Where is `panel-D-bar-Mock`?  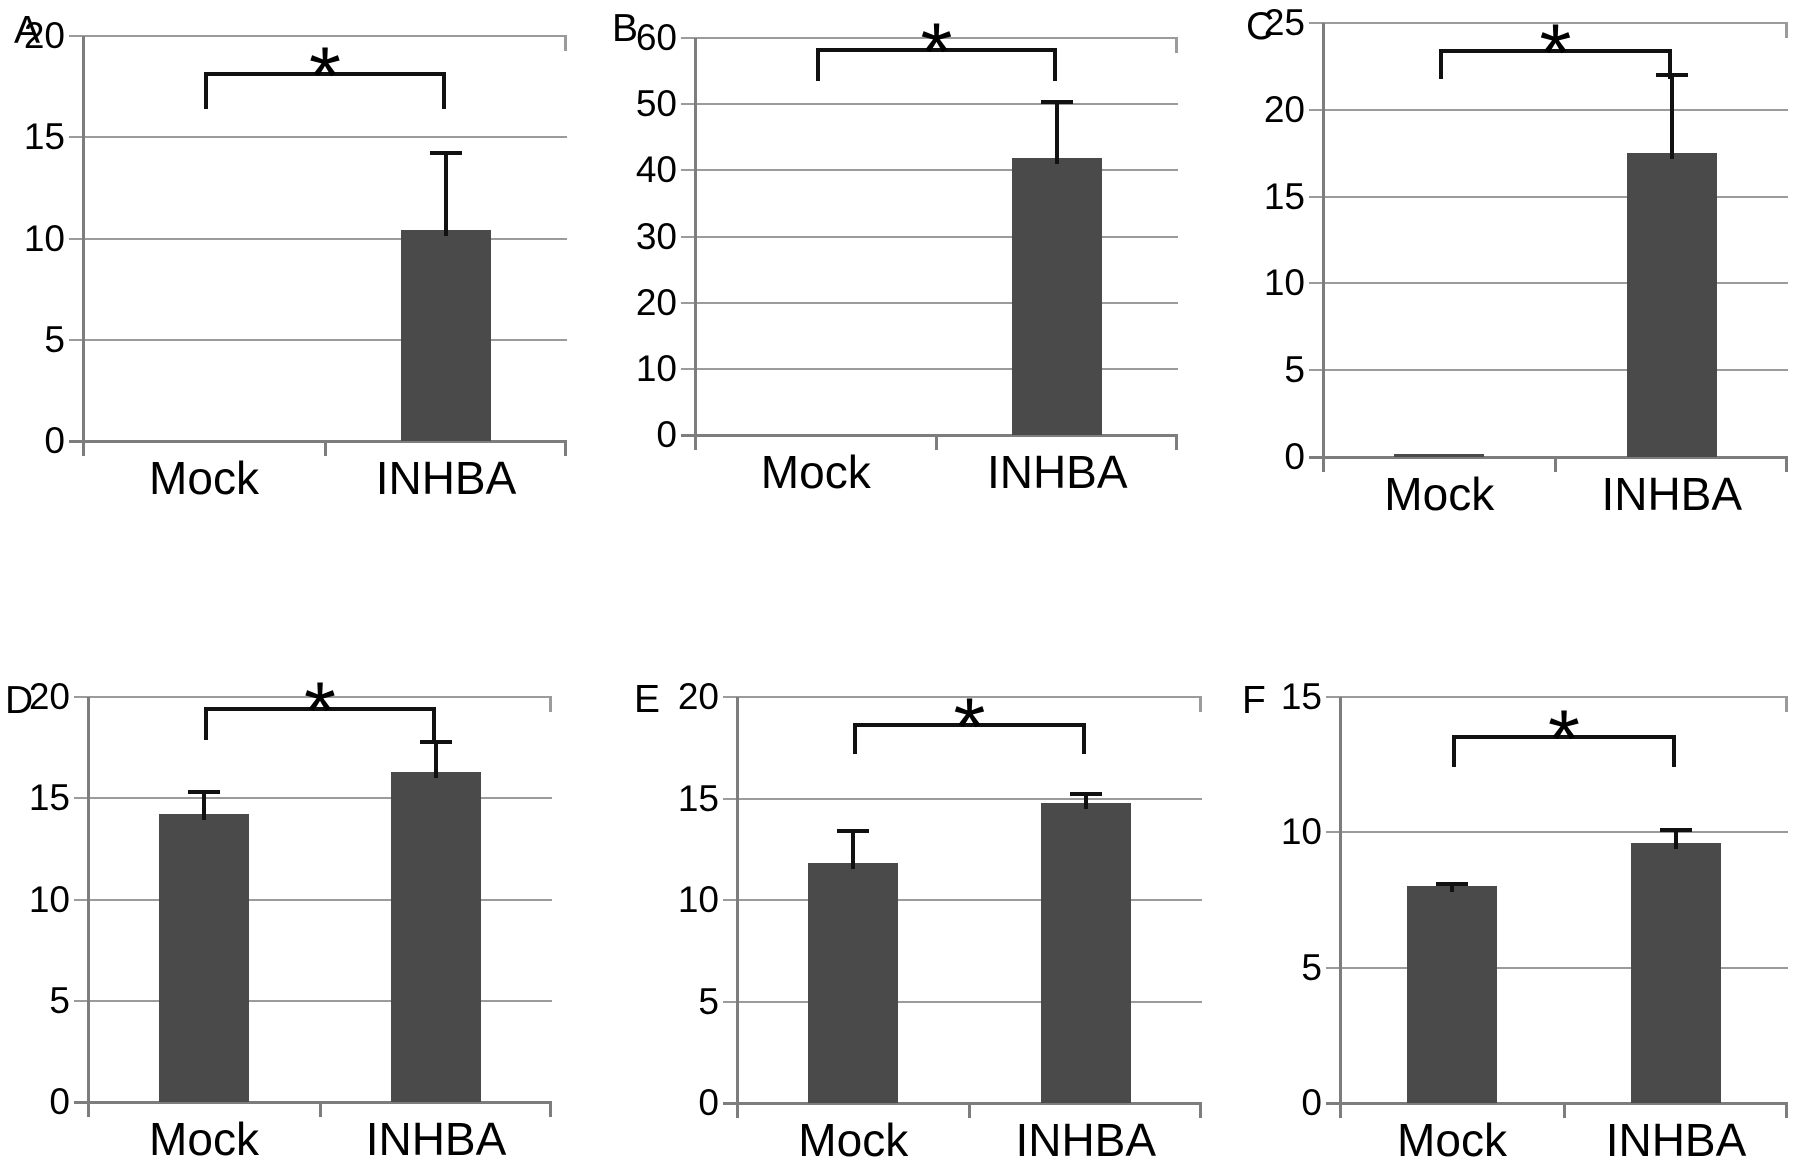 panel-D-bar-Mock is located at coordinates (204, 958).